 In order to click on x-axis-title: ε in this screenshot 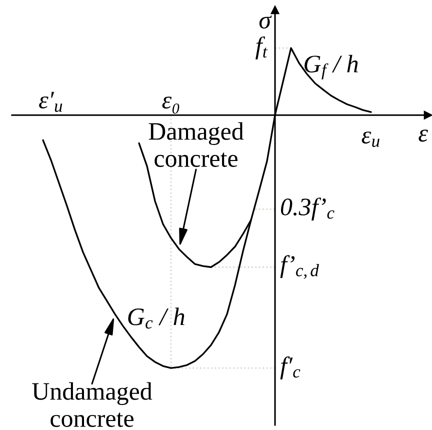, I will do `click(423, 136)`.